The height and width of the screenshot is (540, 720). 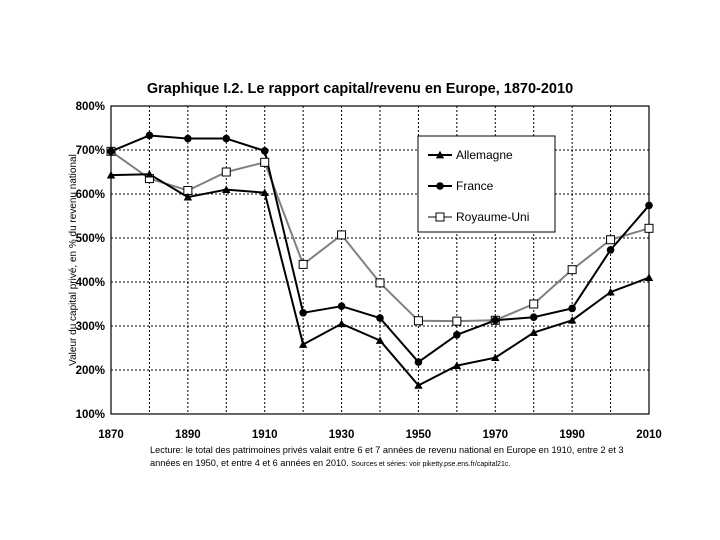 What do you see at coordinates (572, 435) in the screenshot?
I see `x-tick-label: 1990` at bounding box center [572, 435].